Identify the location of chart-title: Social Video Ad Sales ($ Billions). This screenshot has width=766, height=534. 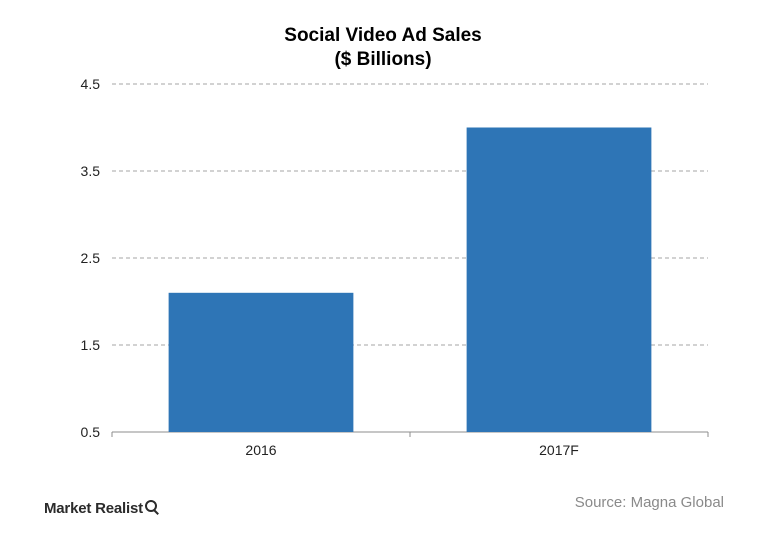
(383, 48).